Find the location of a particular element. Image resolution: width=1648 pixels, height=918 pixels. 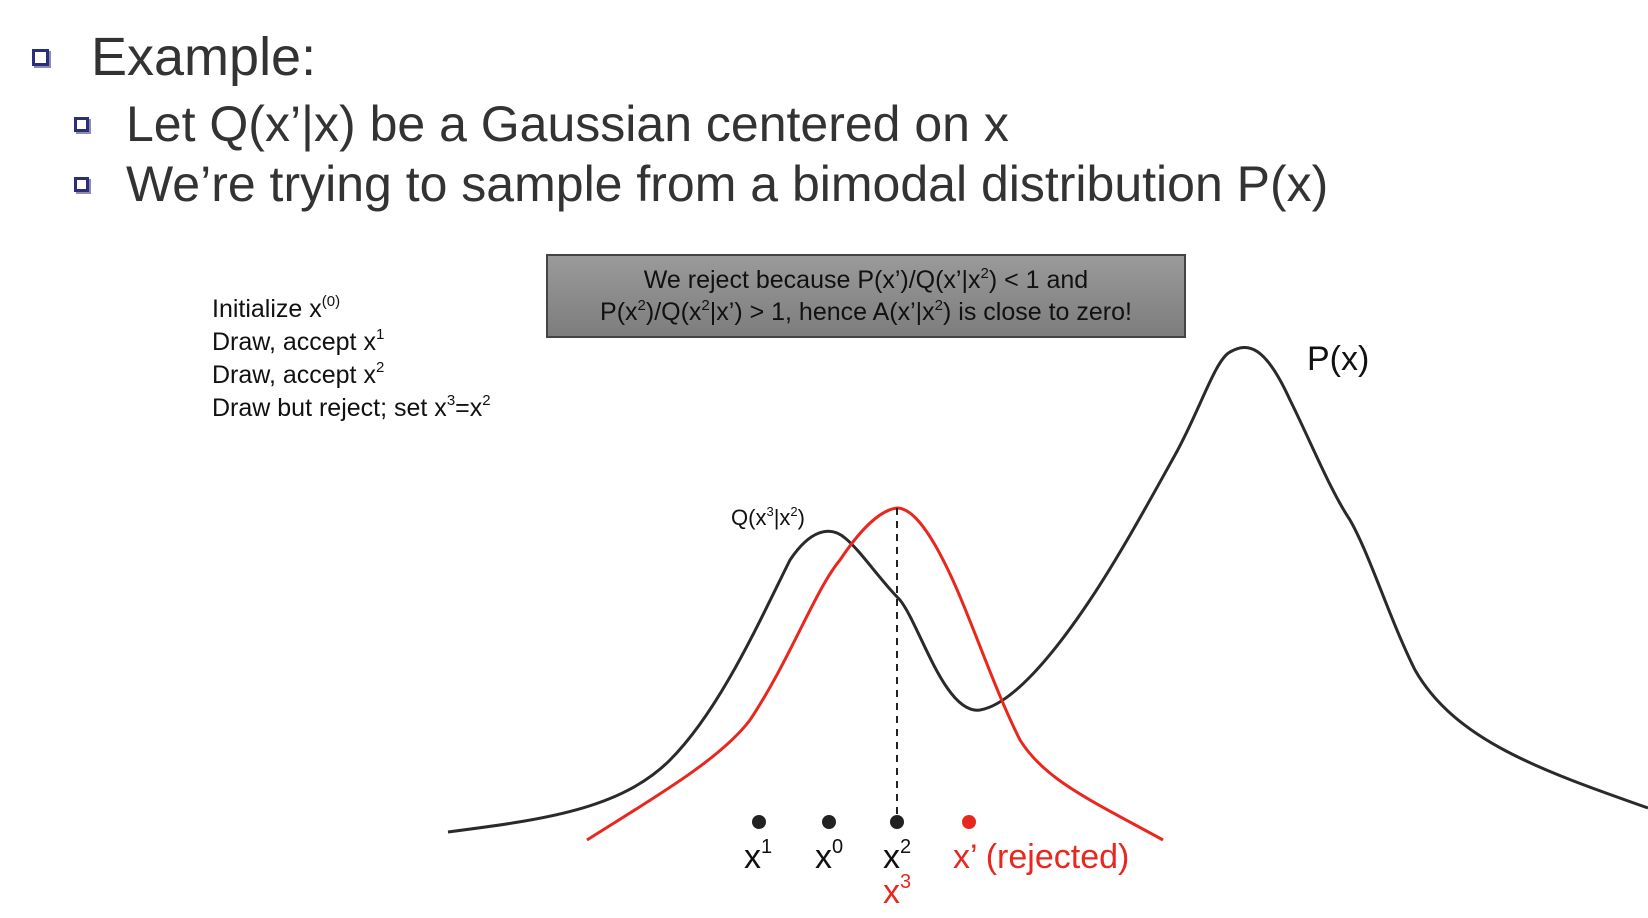

label-x3: x3 is located at coordinates (897, 891).